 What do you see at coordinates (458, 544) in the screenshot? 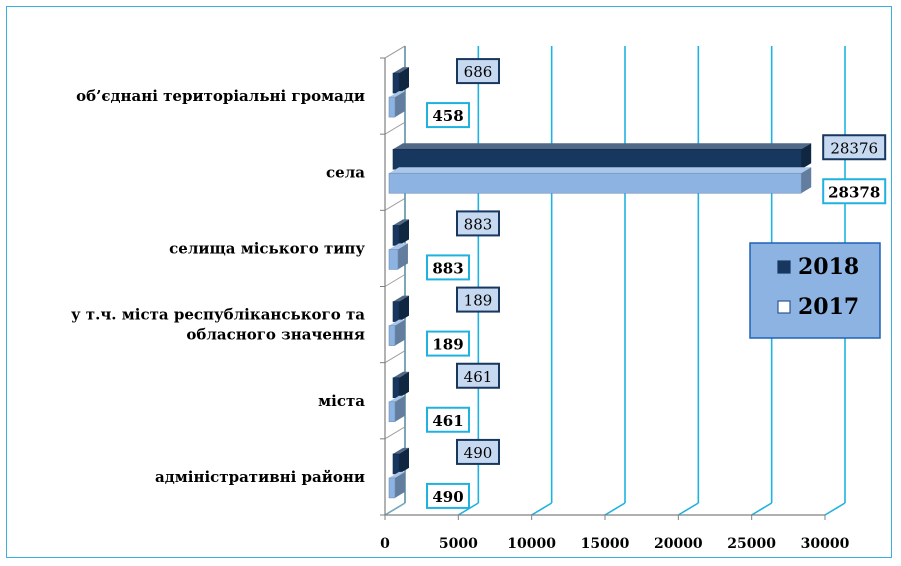
I see `x-tick-label: 5000` at bounding box center [458, 544].